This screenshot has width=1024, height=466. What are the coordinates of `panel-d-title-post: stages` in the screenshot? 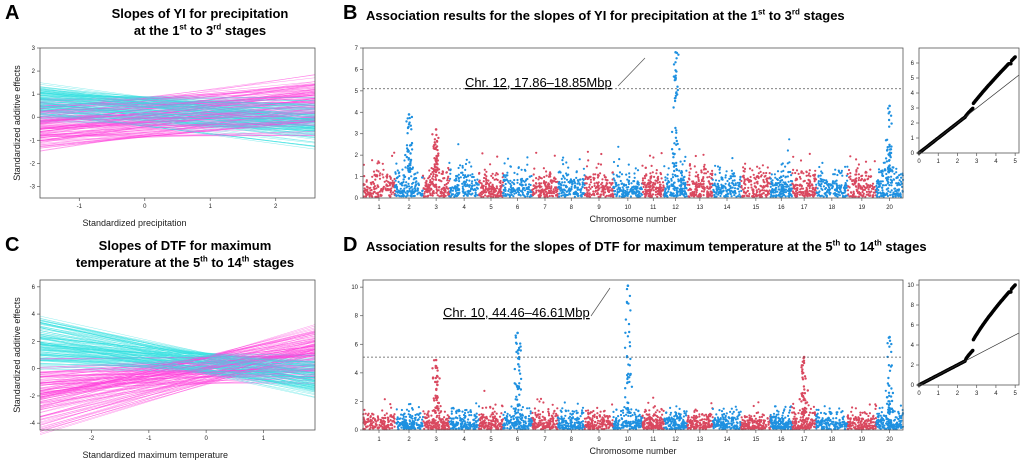 It's located at (904, 246).